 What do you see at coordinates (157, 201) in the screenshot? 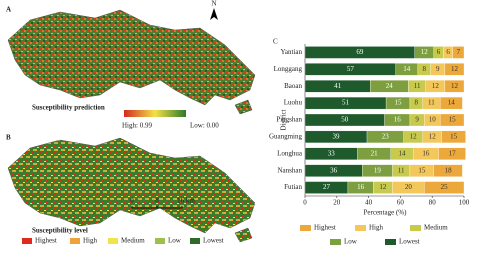
I see `scale-label: 8` at bounding box center [157, 201].